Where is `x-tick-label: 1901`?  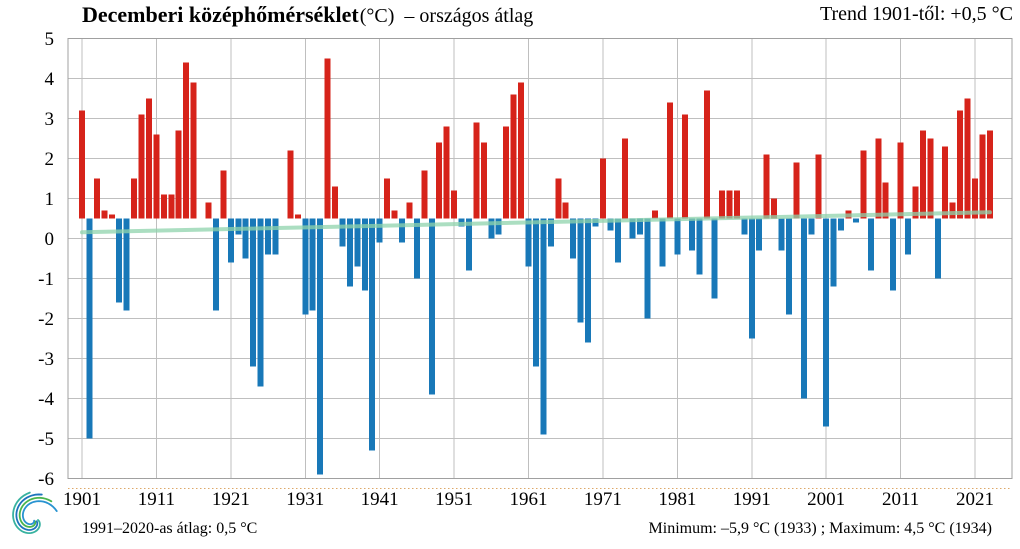
x-tick-label: 1901 is located at coordinates (82, 499).